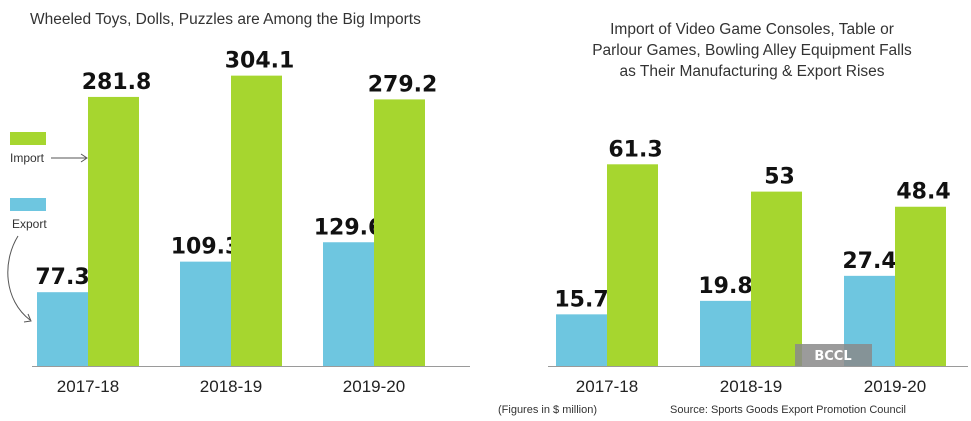  Describe the element at coordinates (260, 61) in the screenshot. I see `left-data-label-import-2018-19: 304.1` at that location.